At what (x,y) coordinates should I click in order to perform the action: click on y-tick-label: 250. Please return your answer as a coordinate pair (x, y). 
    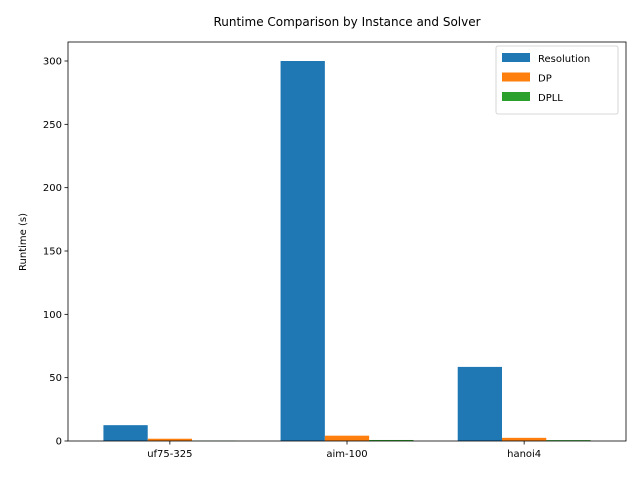
    Looking at the image, I should click on (52, 125).